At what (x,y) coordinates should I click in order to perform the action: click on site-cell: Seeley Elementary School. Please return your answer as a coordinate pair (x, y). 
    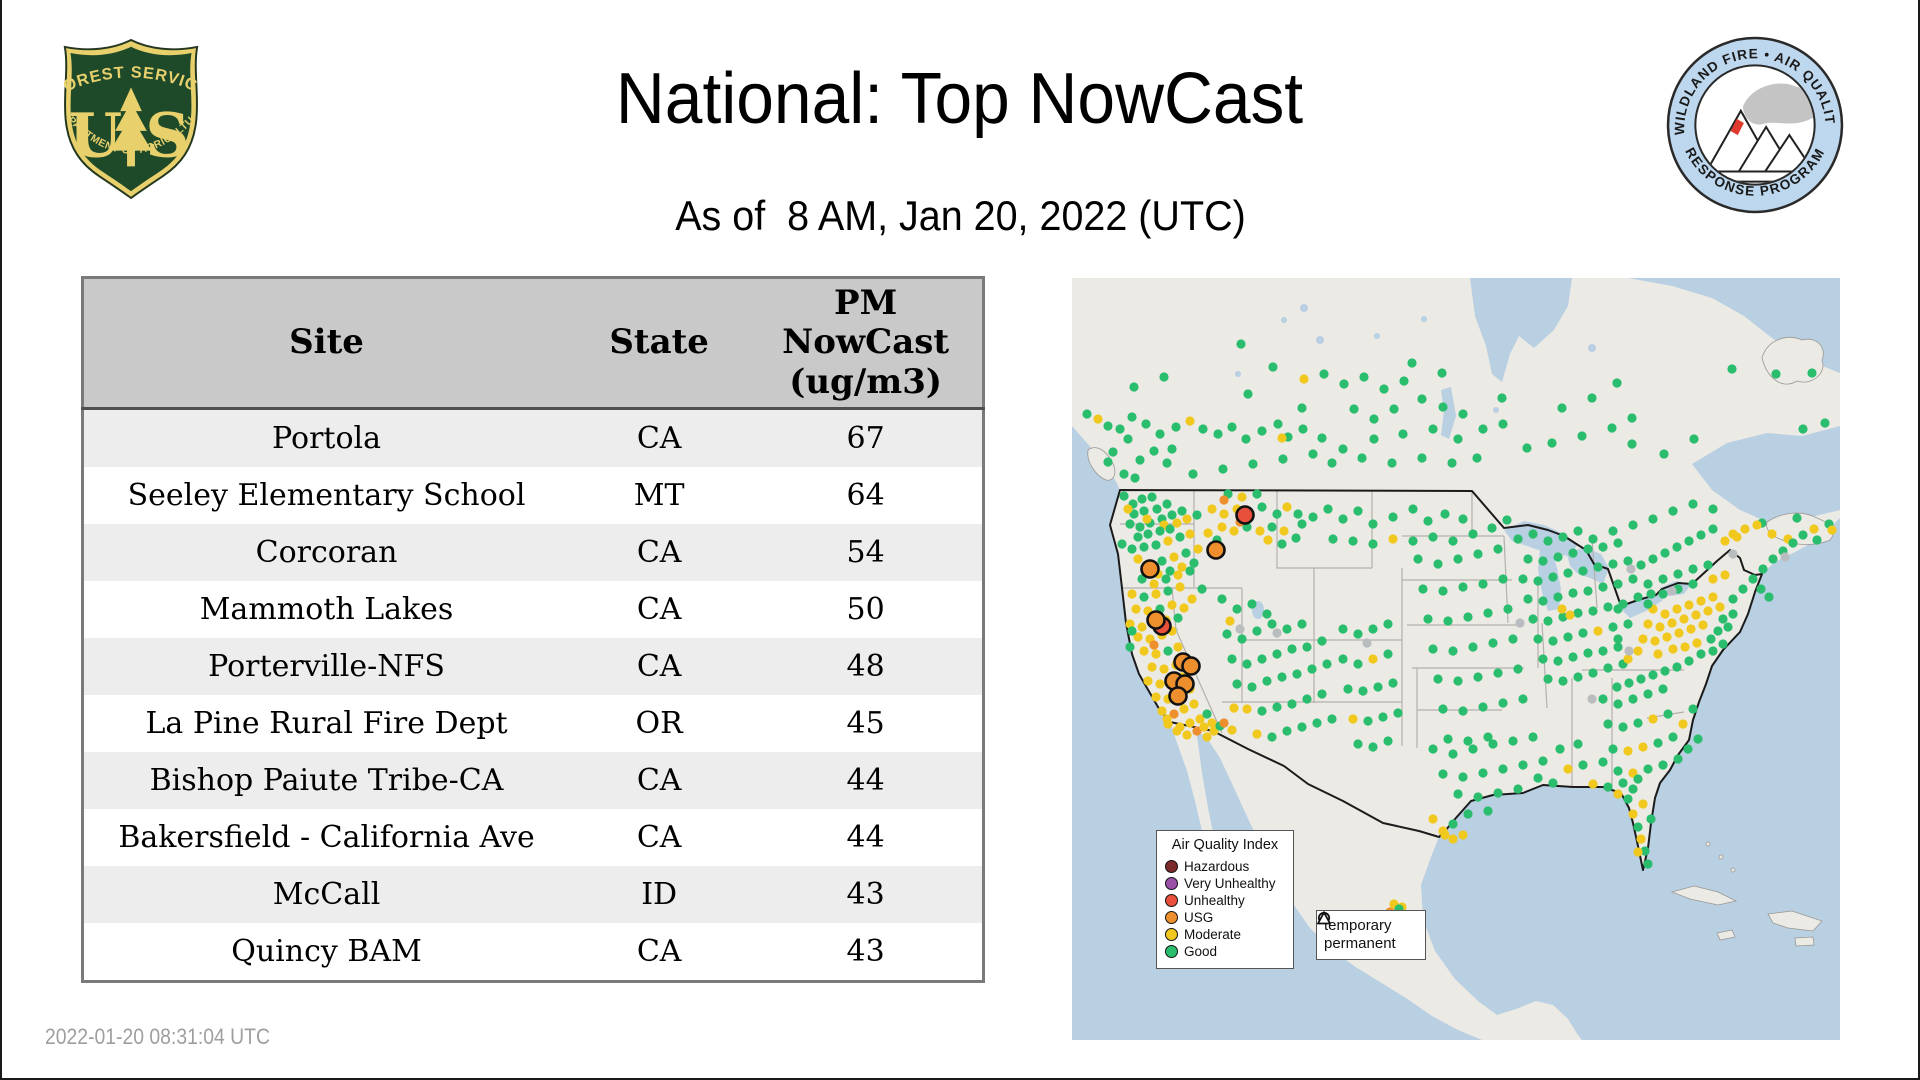
    Looking at the image, I should click on (326, 495).